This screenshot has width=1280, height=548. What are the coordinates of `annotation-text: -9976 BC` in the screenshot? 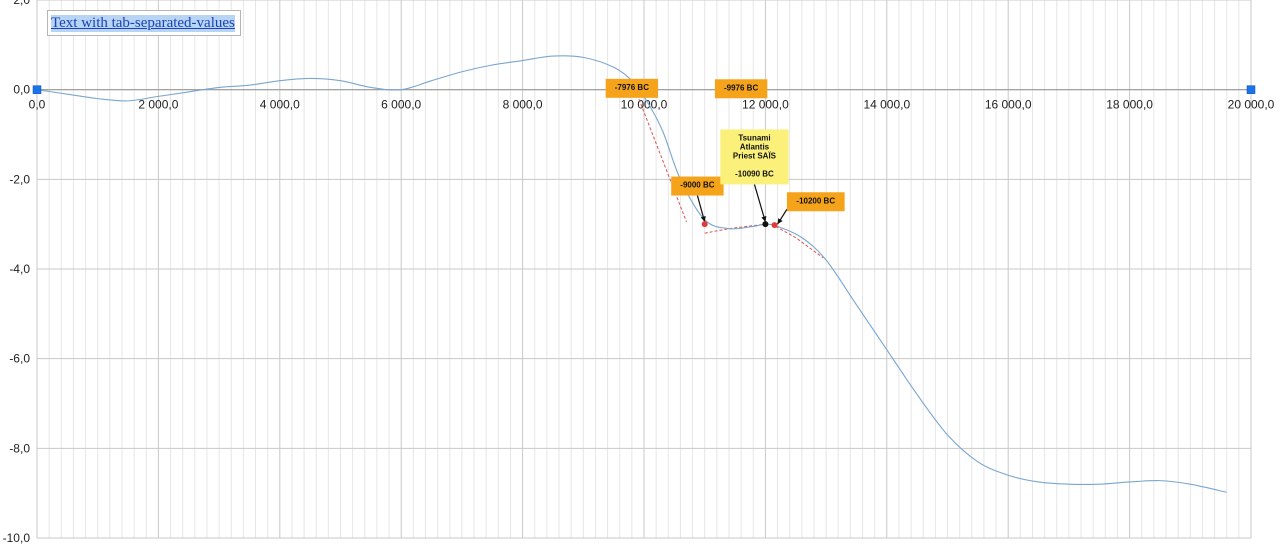 It's located at (741, 87).